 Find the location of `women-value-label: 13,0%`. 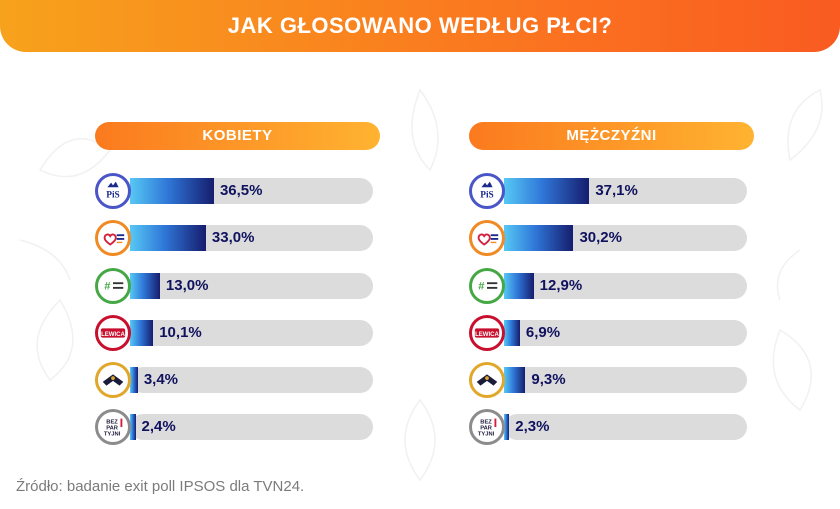

women-value-label: 13,0% is located at coordinates (187, 285).